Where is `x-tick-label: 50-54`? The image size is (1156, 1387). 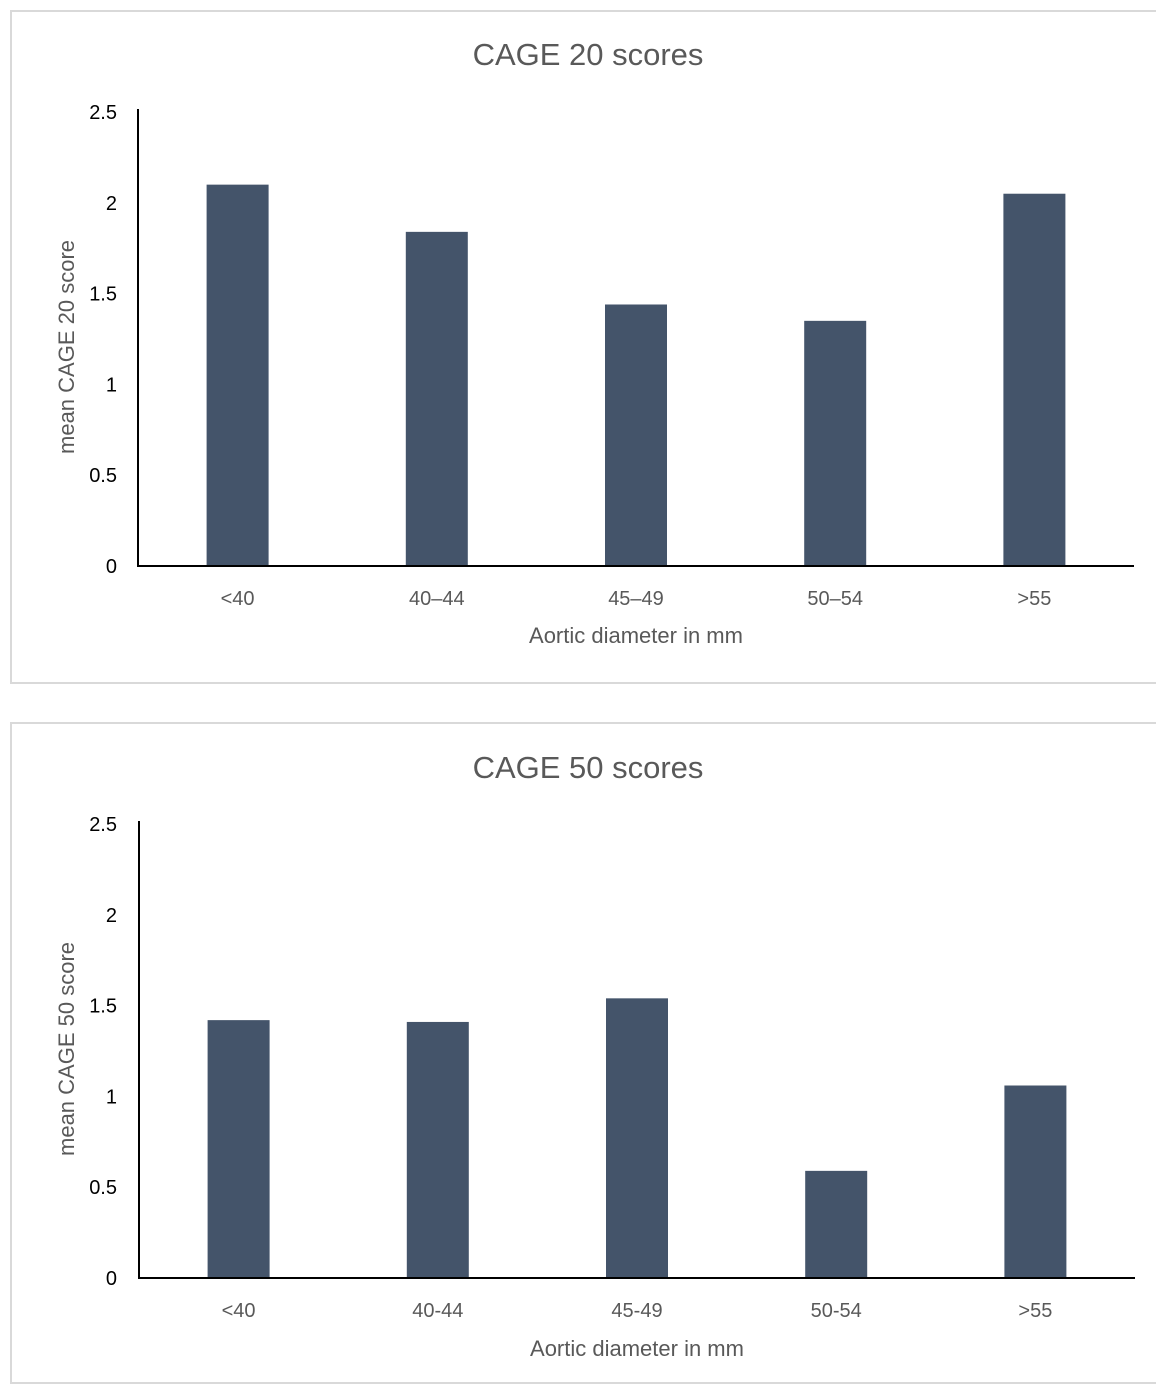
x-tick-label: 50-54 is located at coordinates (836, 1311).